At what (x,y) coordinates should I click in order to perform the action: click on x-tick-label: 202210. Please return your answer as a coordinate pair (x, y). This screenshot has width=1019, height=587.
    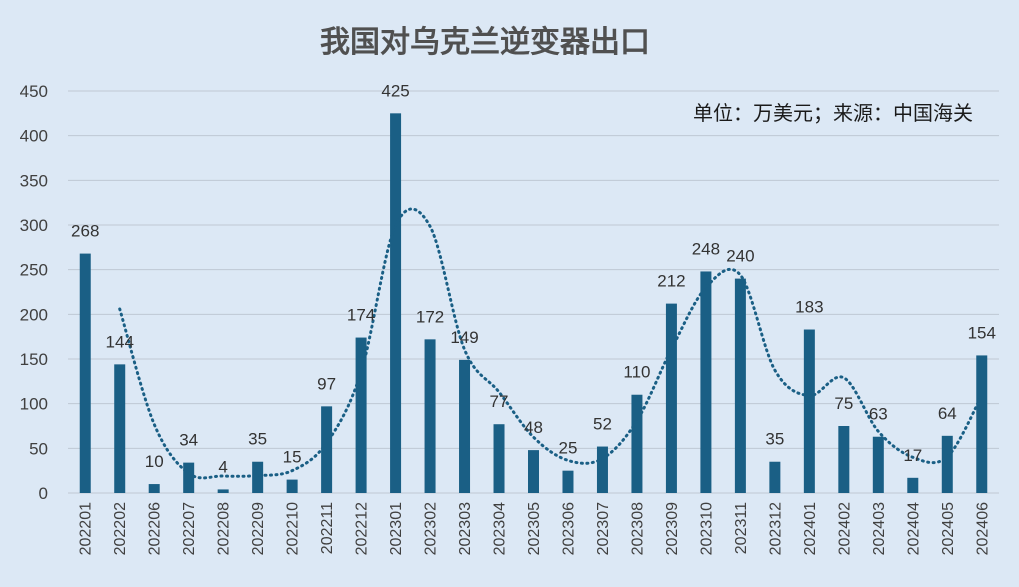
    Looking at the image, I should click on (293, 528).